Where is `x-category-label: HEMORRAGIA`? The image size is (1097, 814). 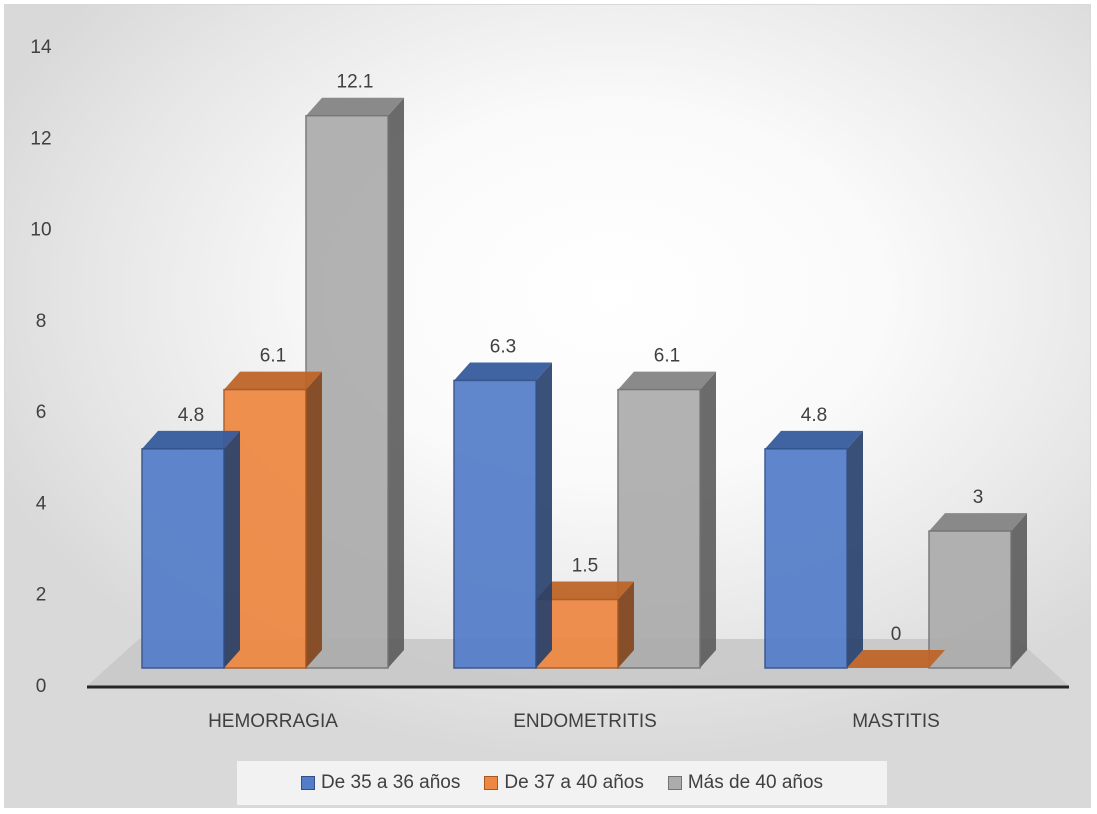 x-category-label: HEMORRAGIA is located at coordinates (273, 721).